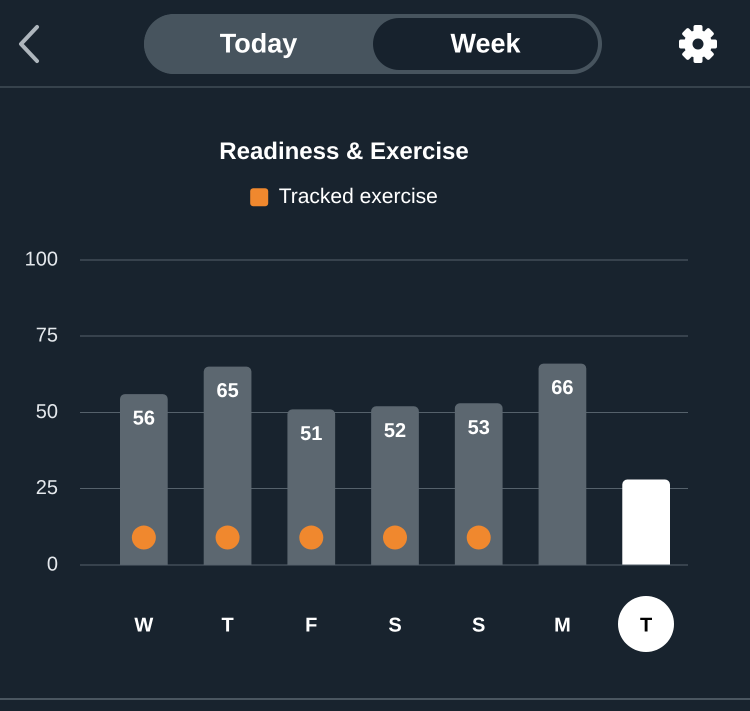 Image resolution: width=750 pixels, height=711 pixels. Describe the element at coordinates (646, 522) in the screenshot. I see `bar` at that location.